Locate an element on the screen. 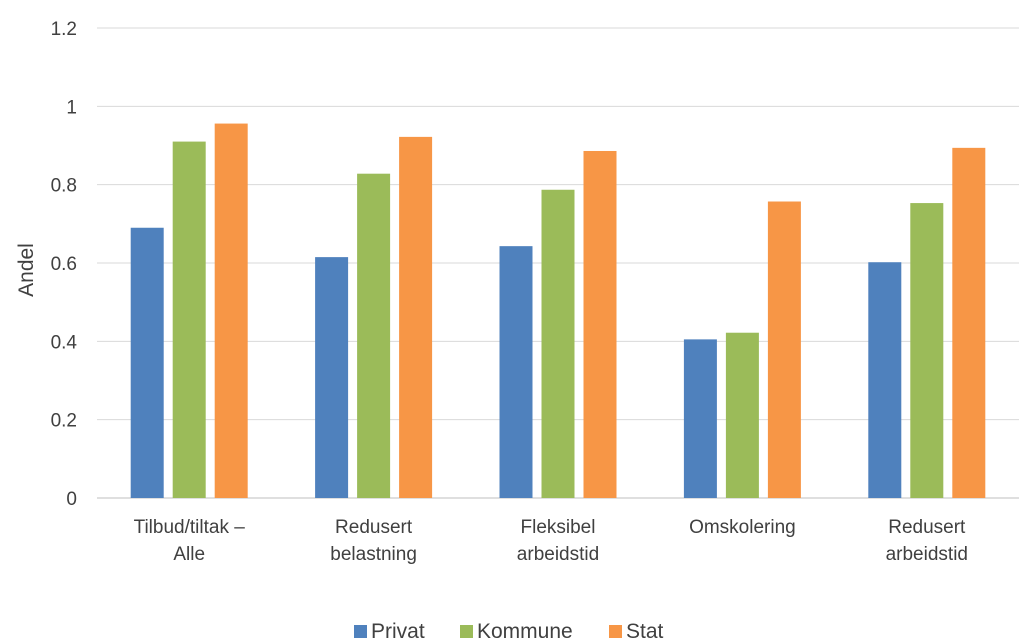  y-tick-label: 1.2 is located at coordinates (64, 29).